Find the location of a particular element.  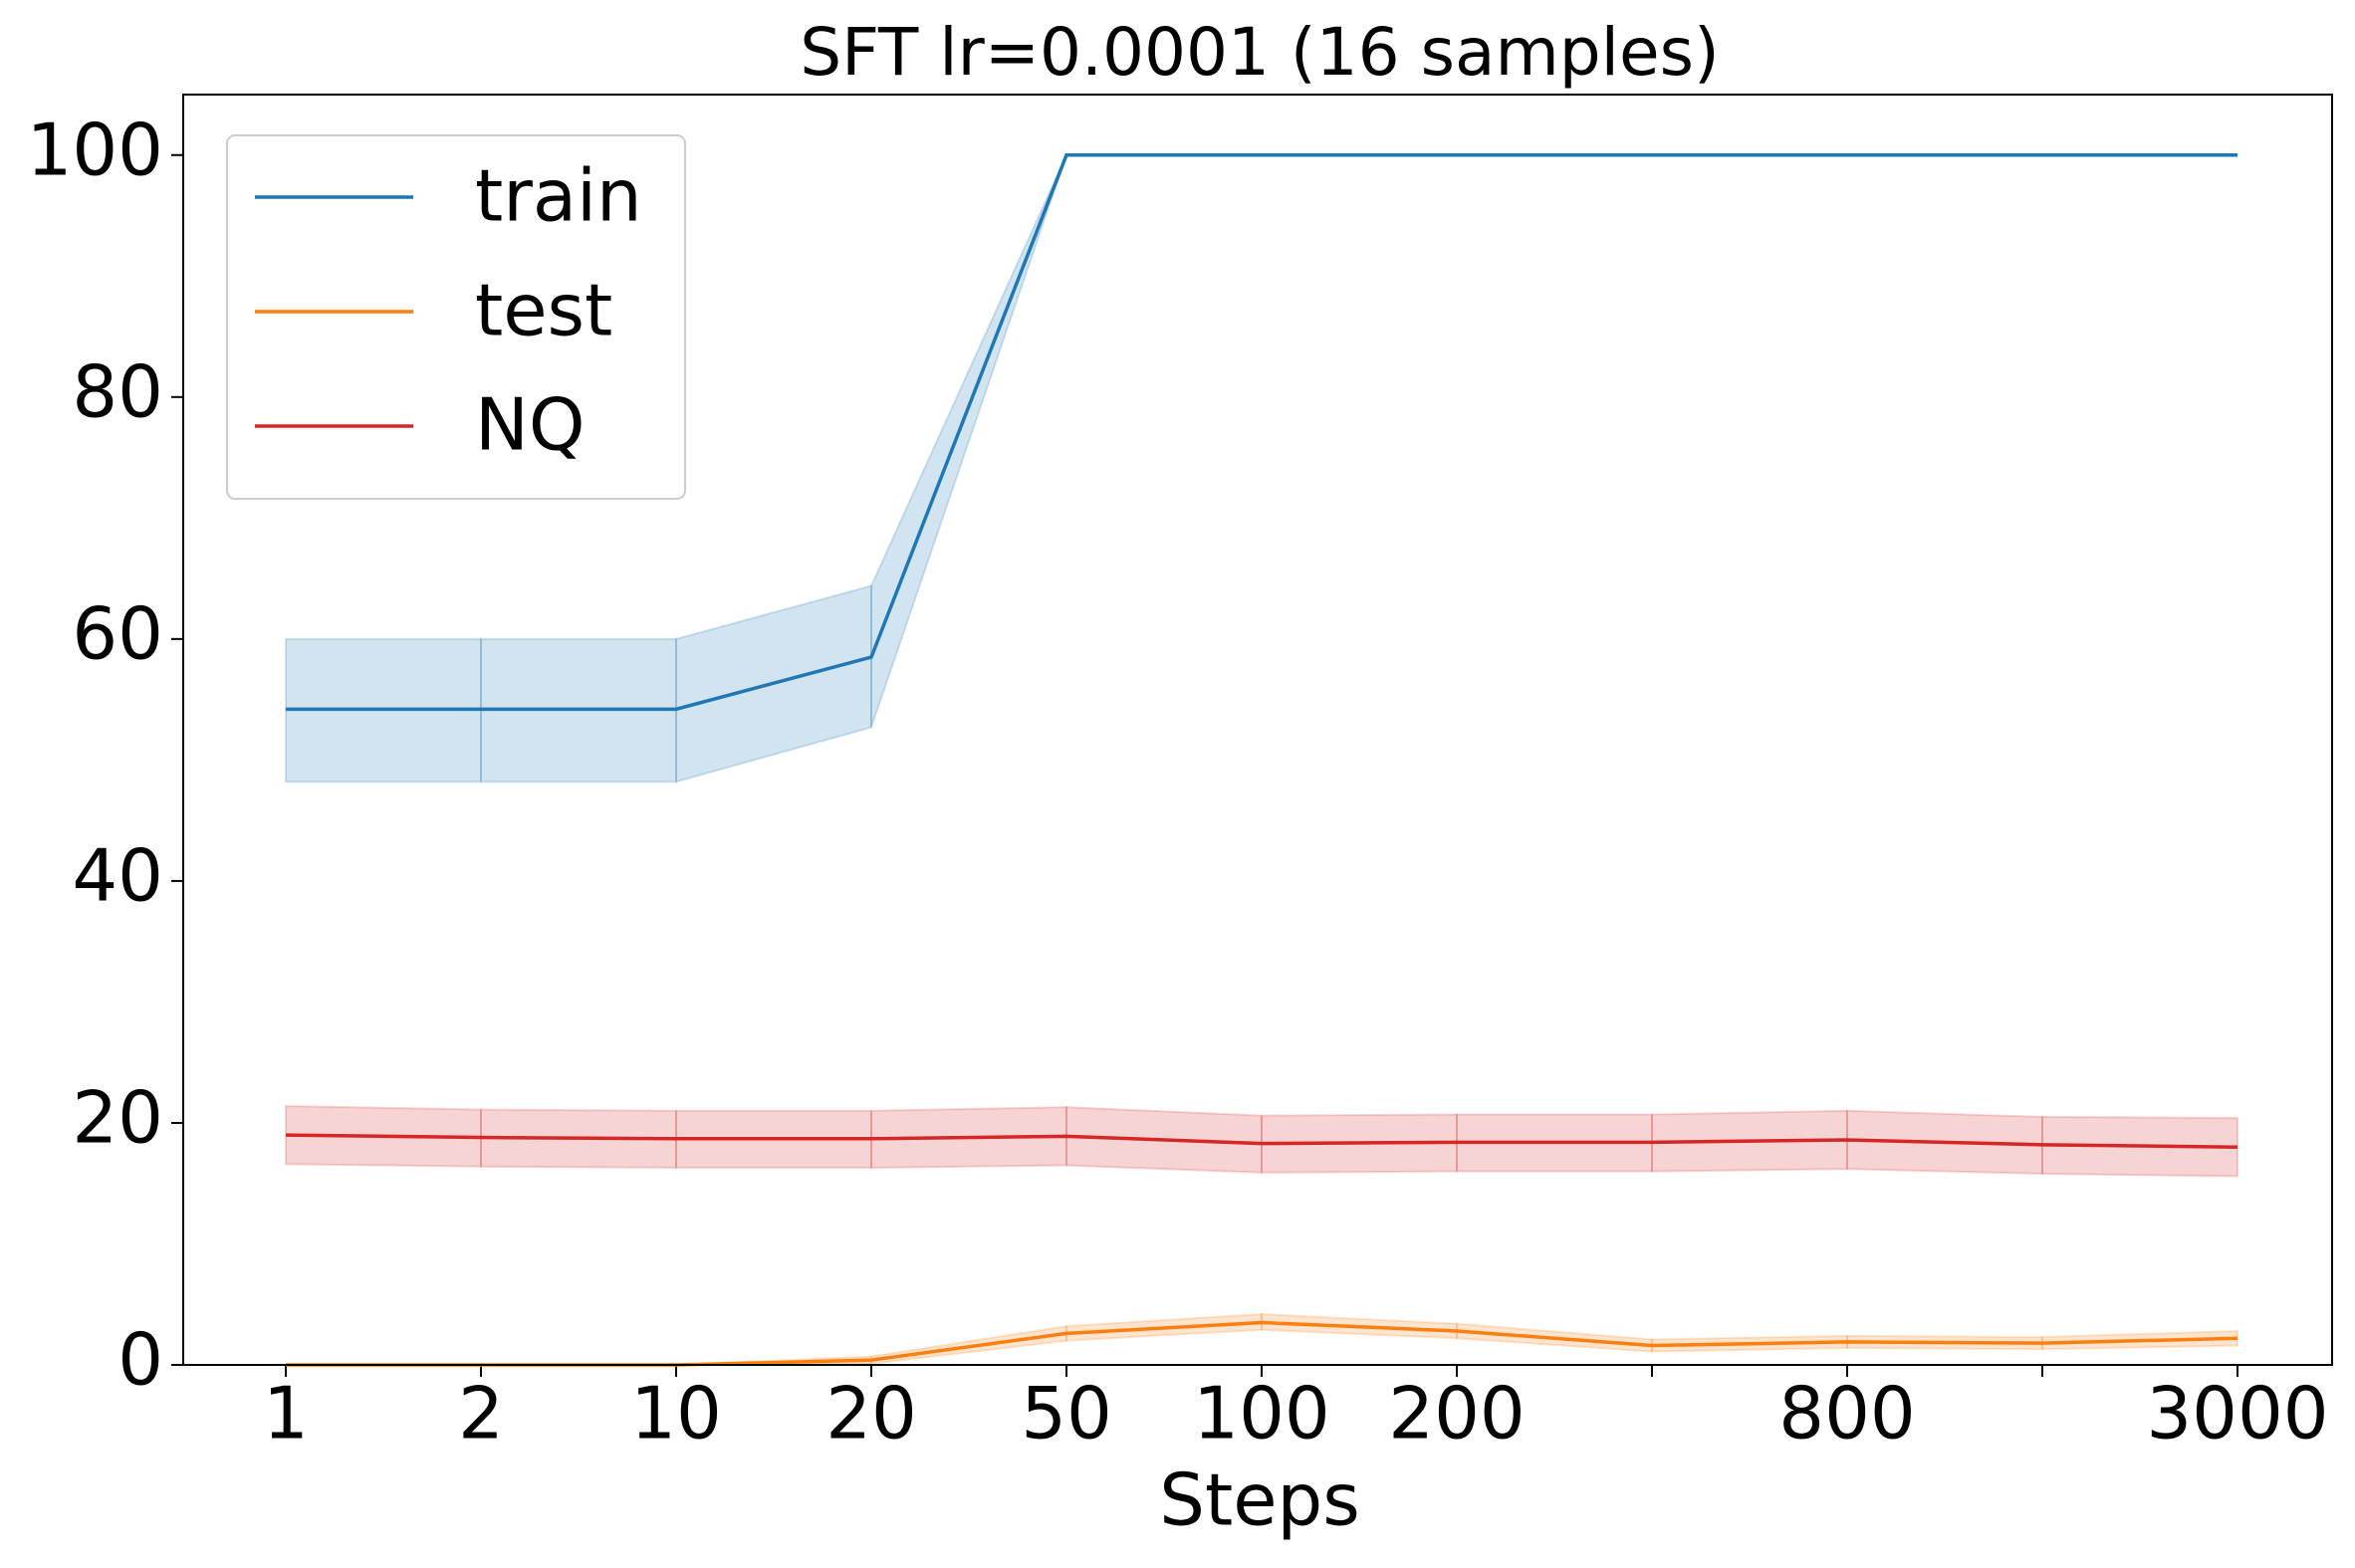

x-tick-label: 2 is located at coordinates (481, 1414).